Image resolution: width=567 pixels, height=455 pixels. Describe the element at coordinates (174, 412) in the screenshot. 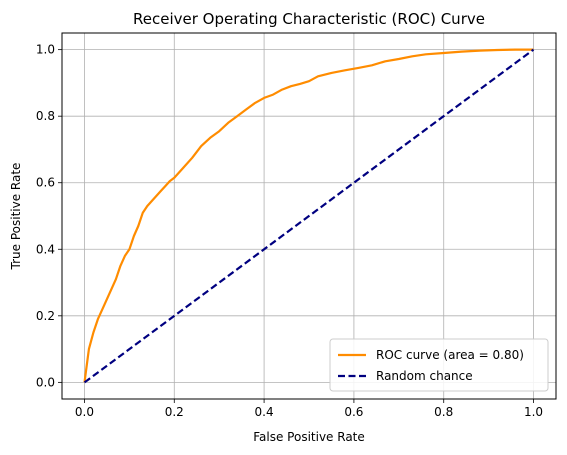

I see `x-tick-label: 0.2` at that location.